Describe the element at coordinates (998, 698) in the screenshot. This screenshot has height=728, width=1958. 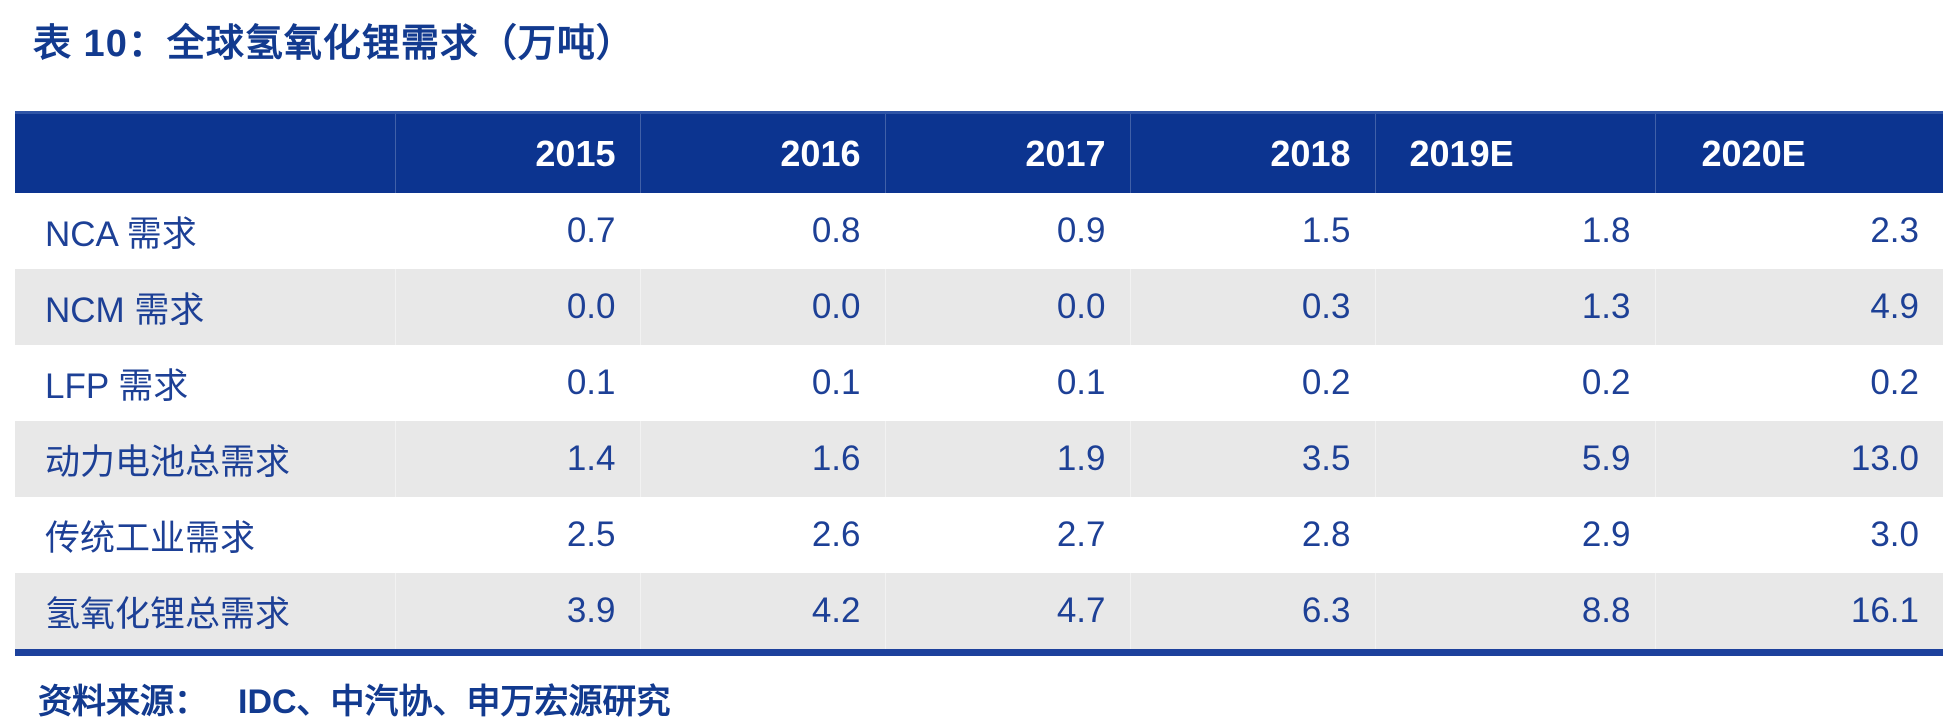
I see `source-note: 资料来源： IDC、中汽协、申万宏源研究` at that location.